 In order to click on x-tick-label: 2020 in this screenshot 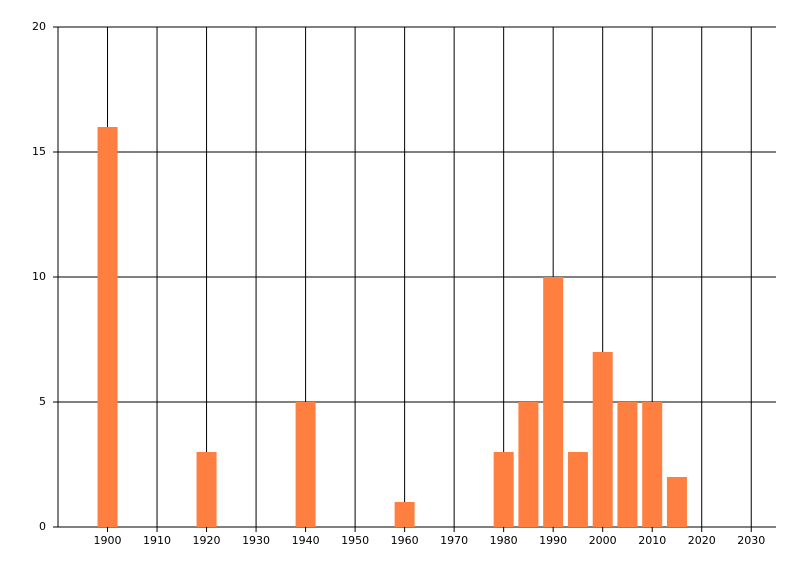, I will do `click(702, 540)`.